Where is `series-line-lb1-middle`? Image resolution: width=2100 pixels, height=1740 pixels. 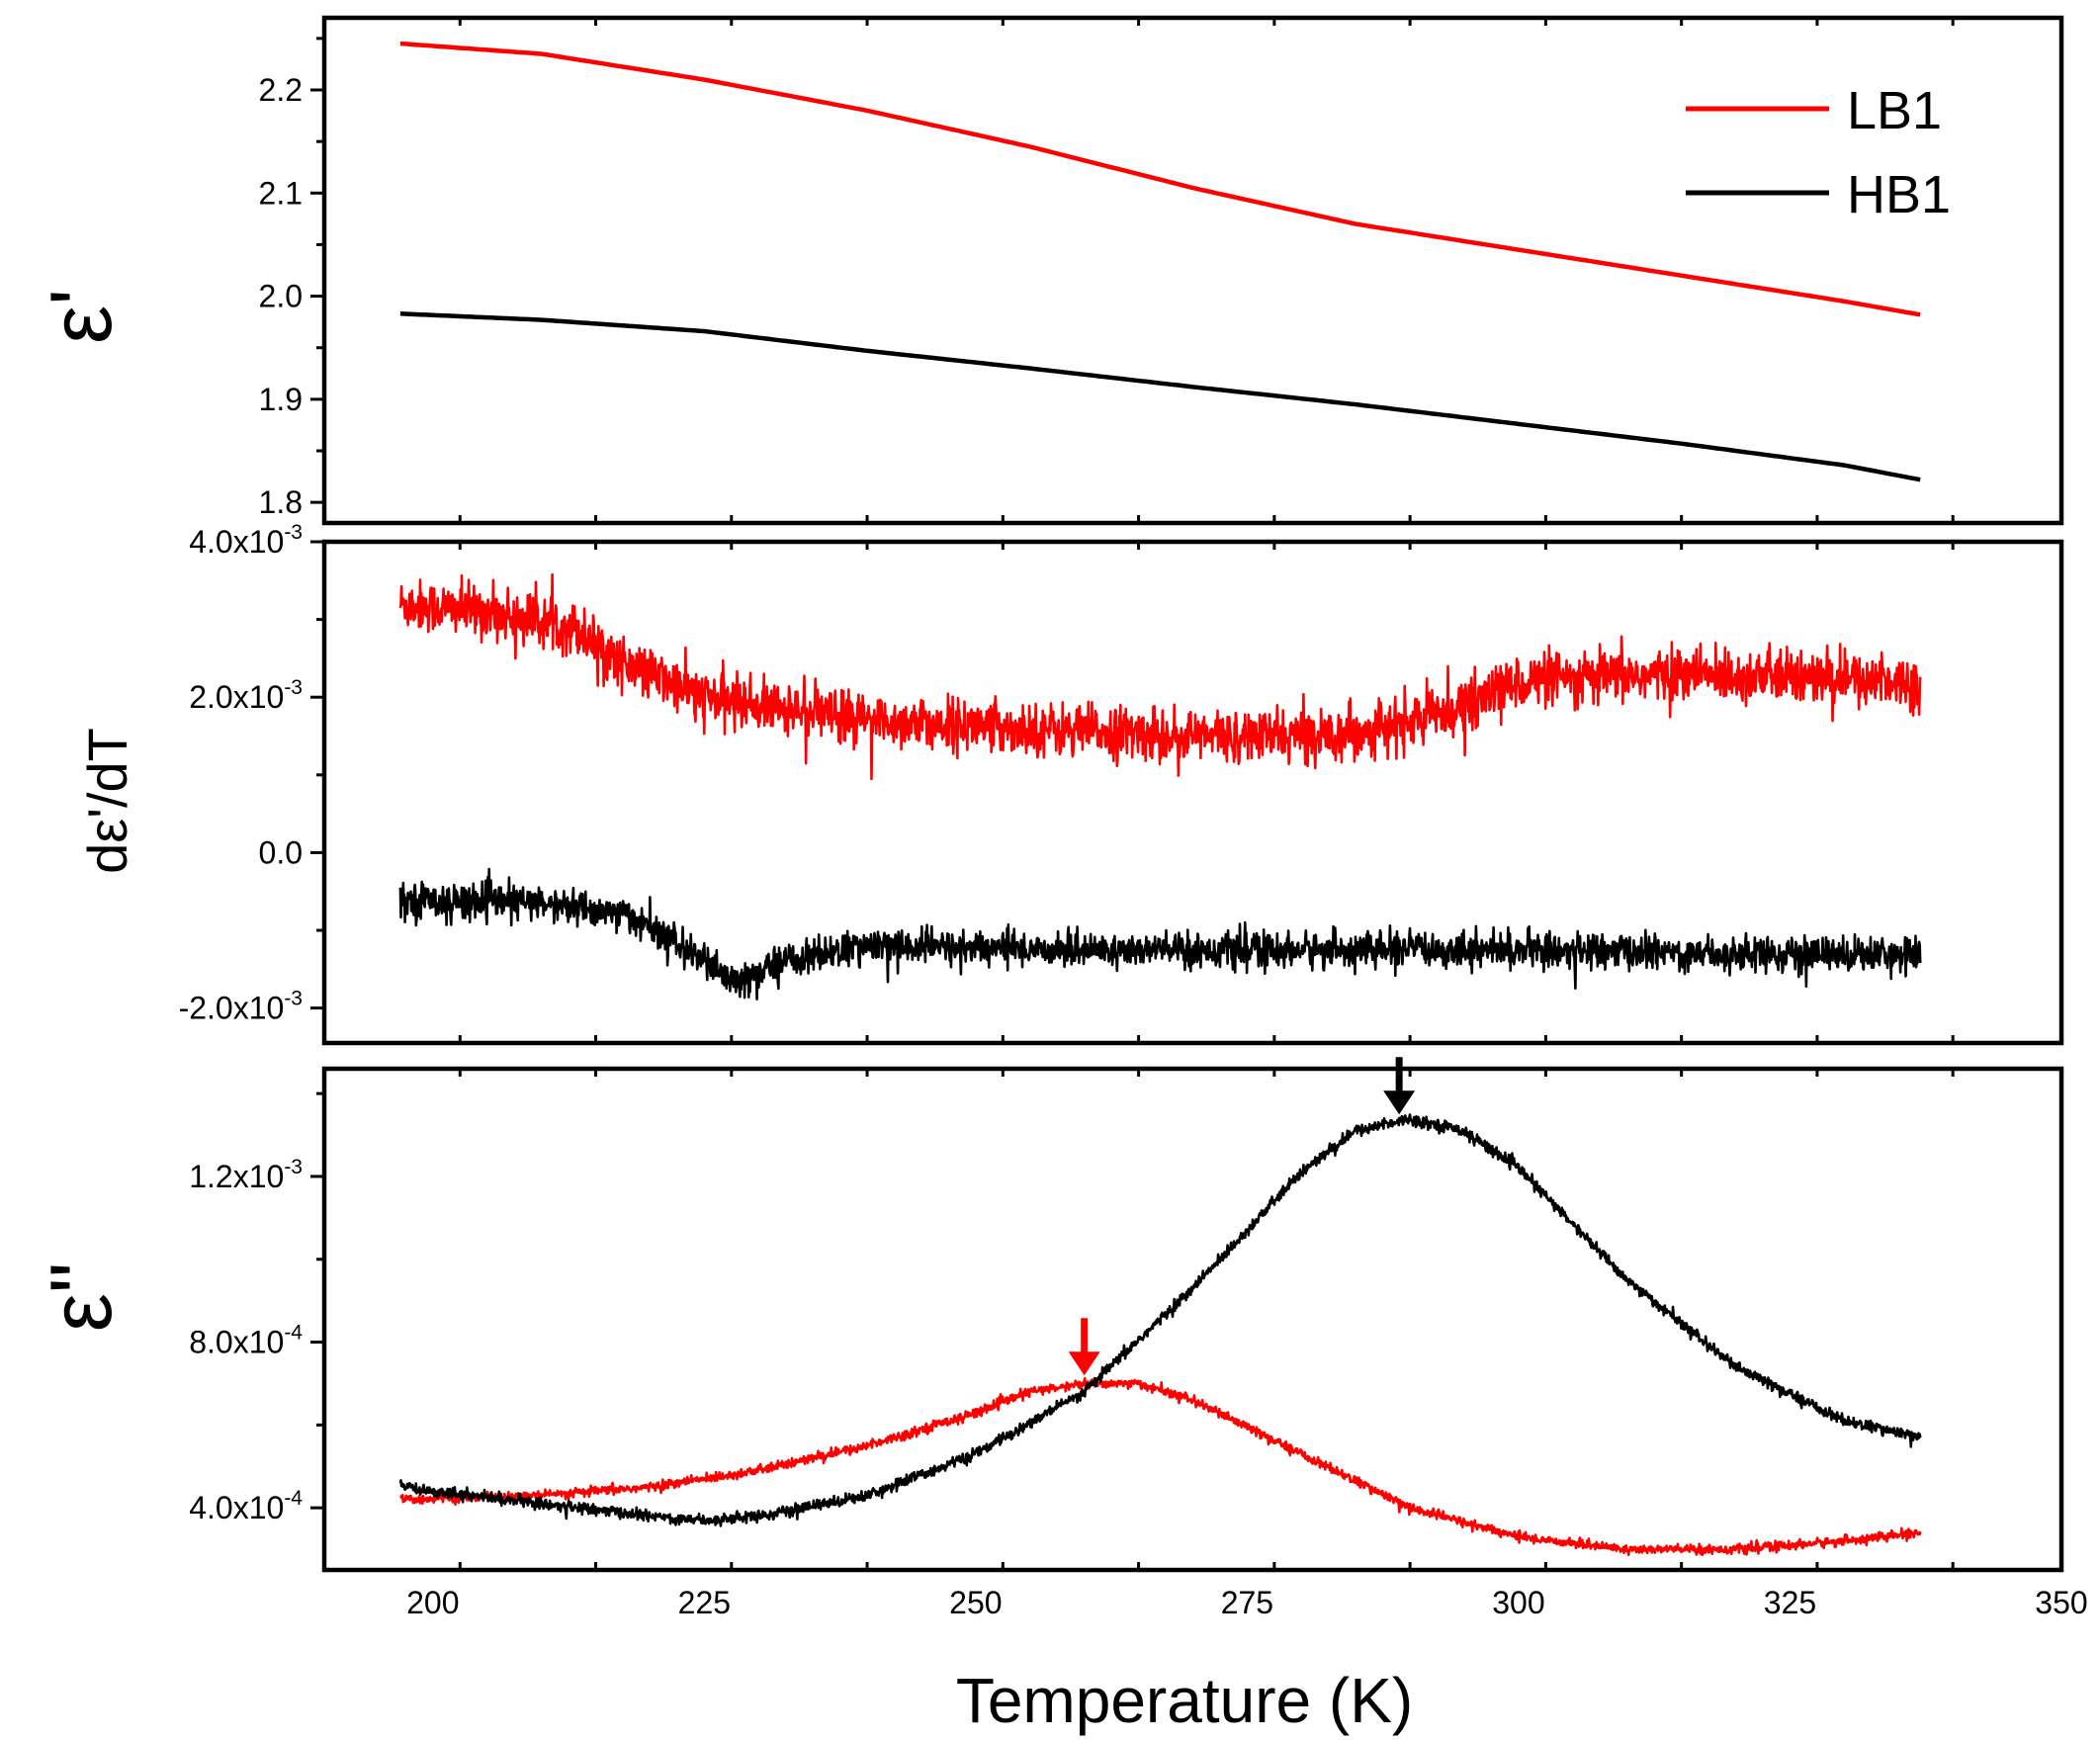
series-line-lb1-middle is located at coordinates (1160, 677).